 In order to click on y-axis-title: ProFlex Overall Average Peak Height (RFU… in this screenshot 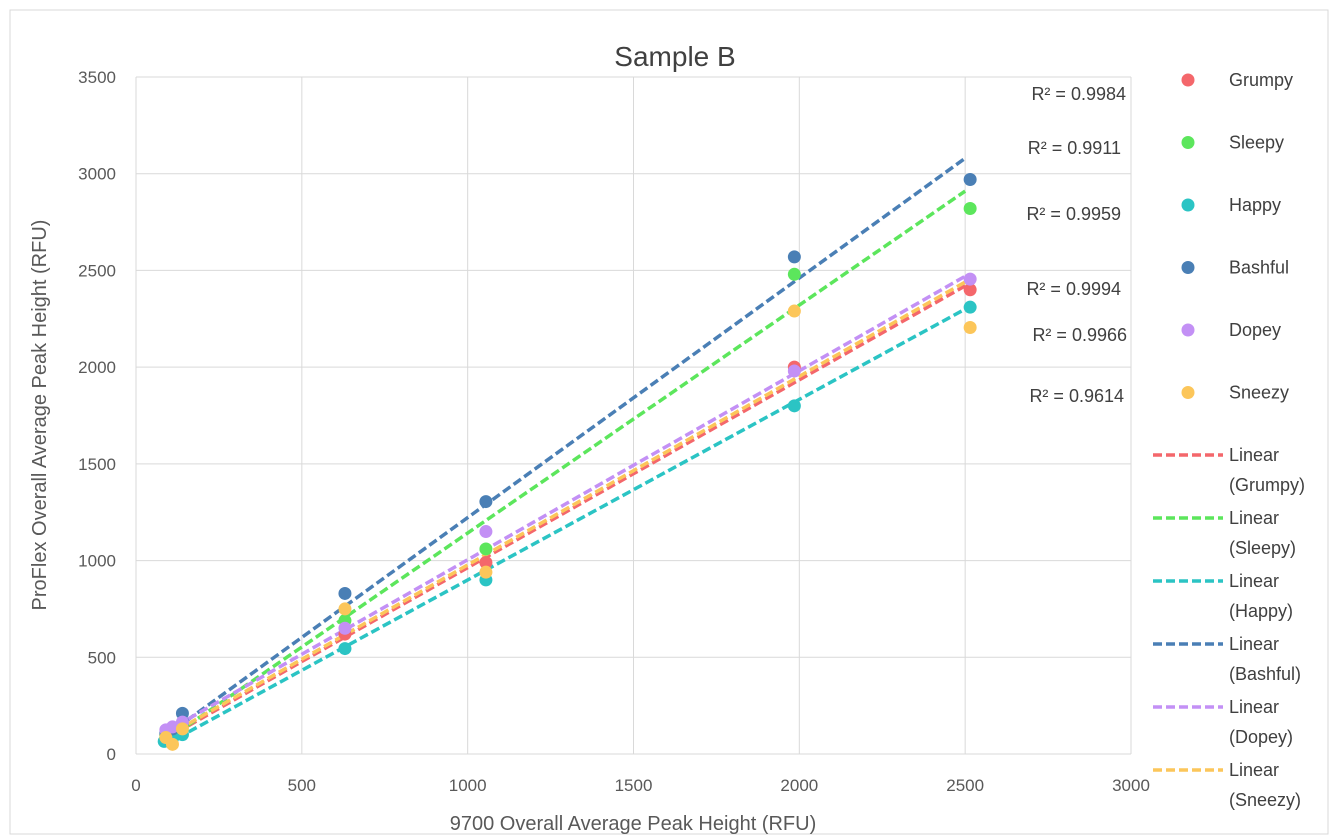, I will do `click(40, 415)`.